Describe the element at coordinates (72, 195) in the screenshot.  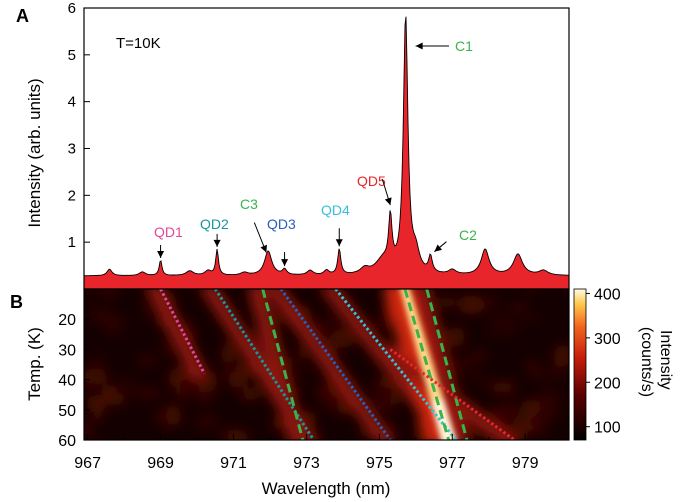
I see `y-tick-label-a: 2` at that location.